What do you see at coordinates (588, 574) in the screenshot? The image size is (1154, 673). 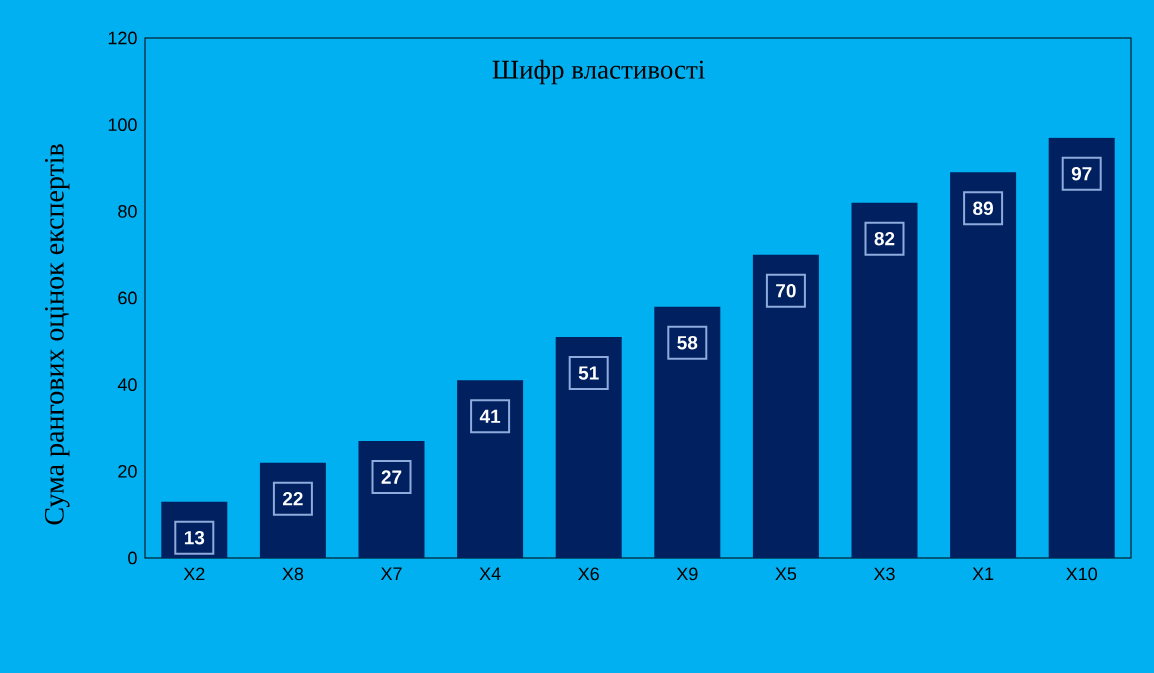 I see `x-tick-label: X6` at bounding box center [588, 574].